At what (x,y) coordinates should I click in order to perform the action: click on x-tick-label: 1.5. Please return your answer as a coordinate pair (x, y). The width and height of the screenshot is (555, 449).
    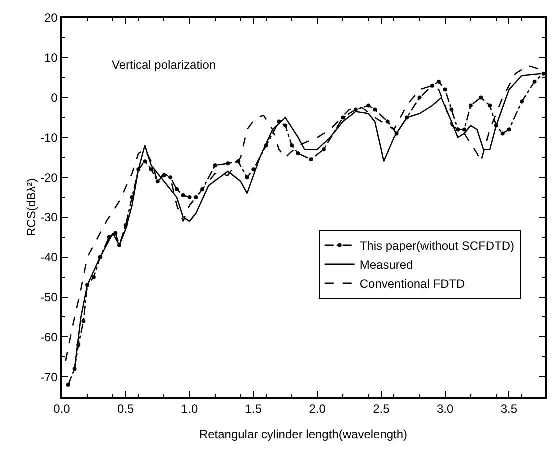
    Looking at the image, I should click on (253, 409).